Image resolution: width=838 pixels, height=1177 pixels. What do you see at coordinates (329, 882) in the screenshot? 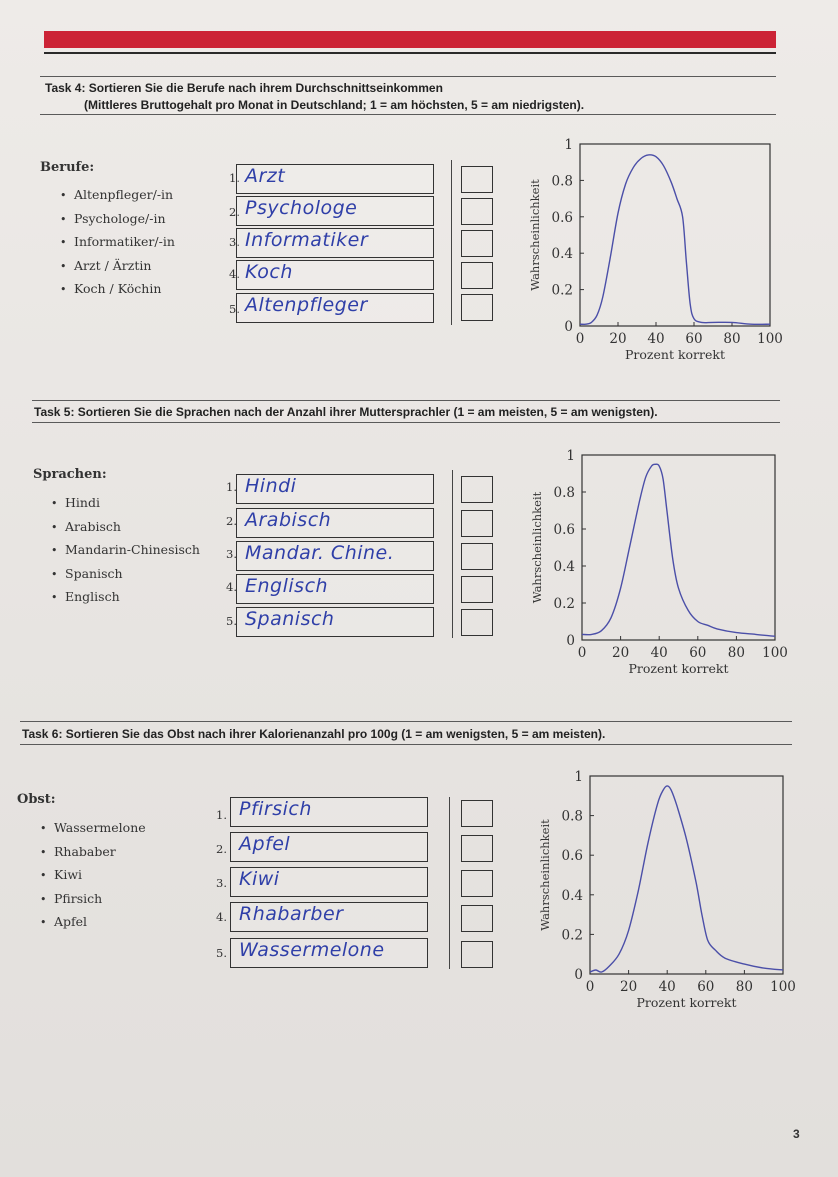
I see `answer-field: Kiwi` at bounding box center [329, 882].